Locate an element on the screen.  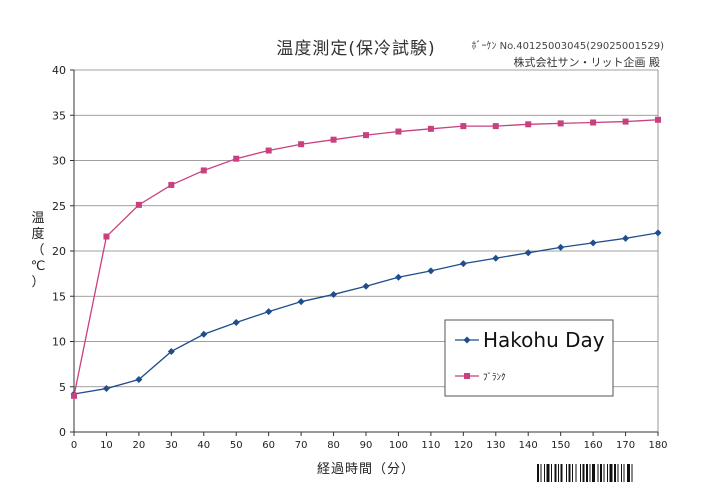
x-tick-label: 180 is located at coordinates (657, 445).